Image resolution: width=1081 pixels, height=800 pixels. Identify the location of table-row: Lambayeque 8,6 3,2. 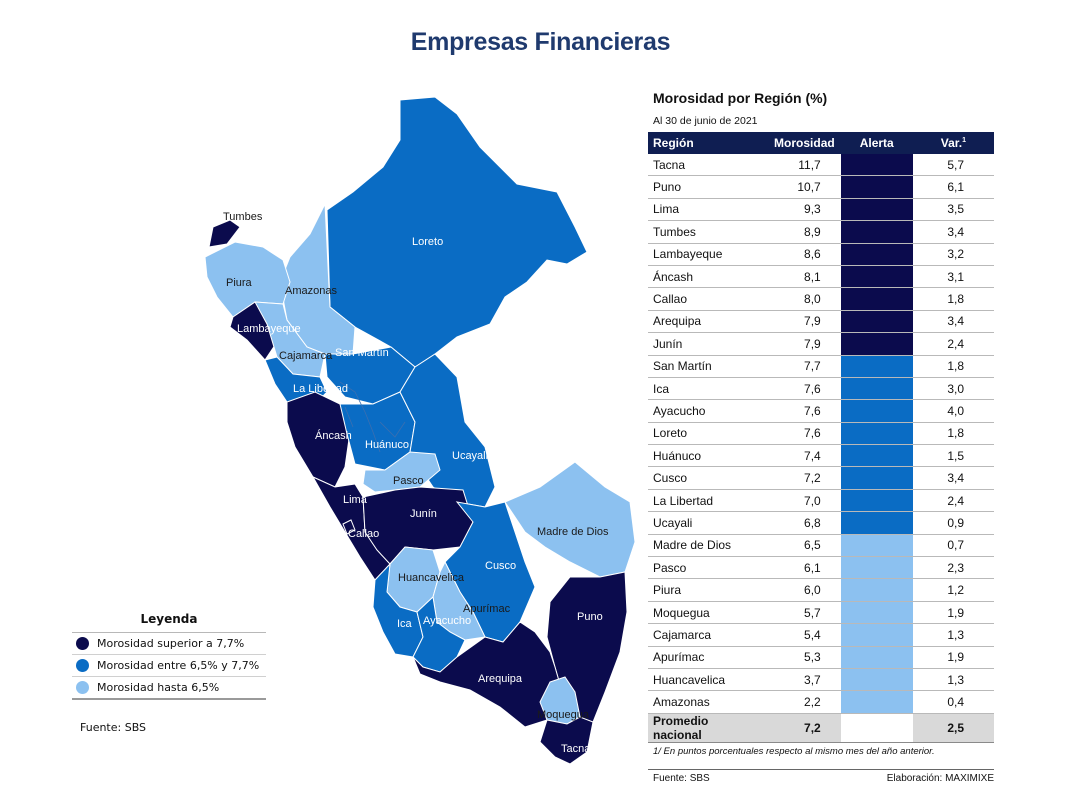
(821, 254).